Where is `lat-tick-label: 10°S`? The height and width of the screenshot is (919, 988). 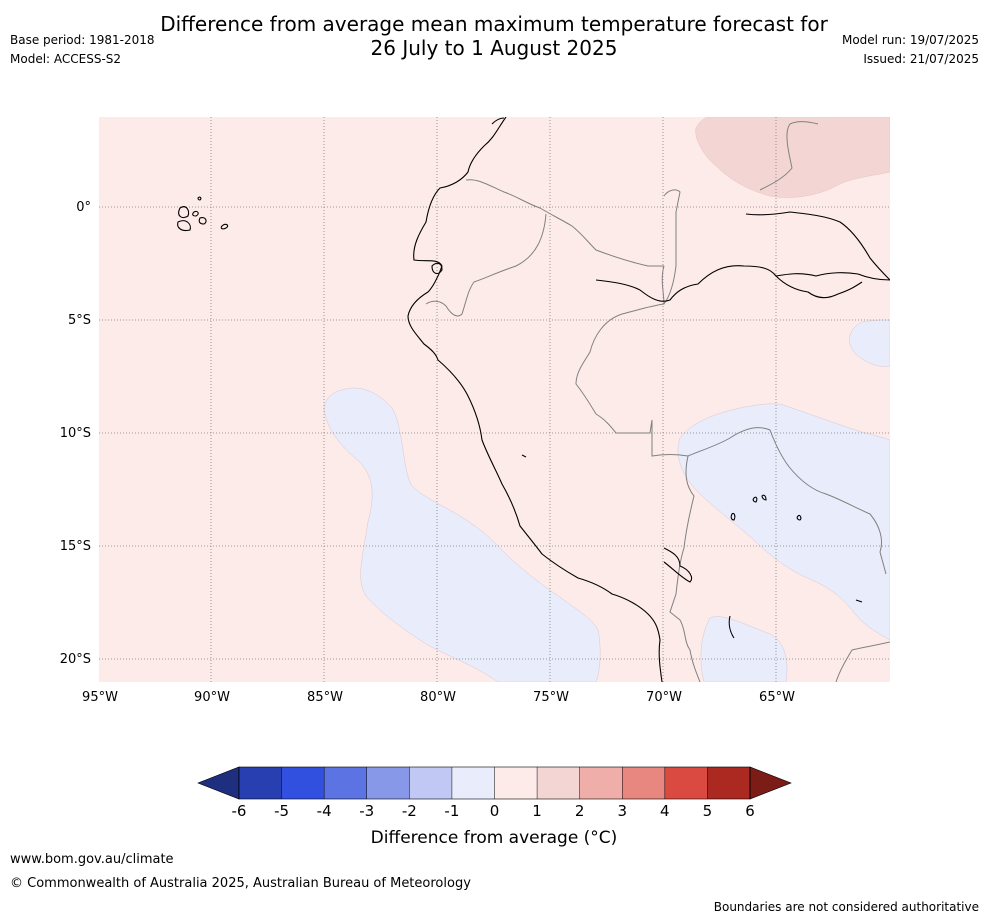
lat-tick-label: 10°S is located at coordinates (75, 433).